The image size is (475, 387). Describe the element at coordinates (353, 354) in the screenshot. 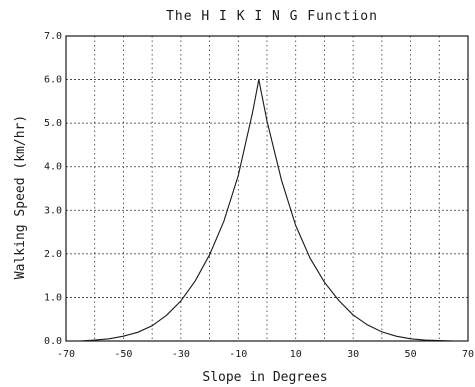

I see `x-tick-label: 30` at that location.